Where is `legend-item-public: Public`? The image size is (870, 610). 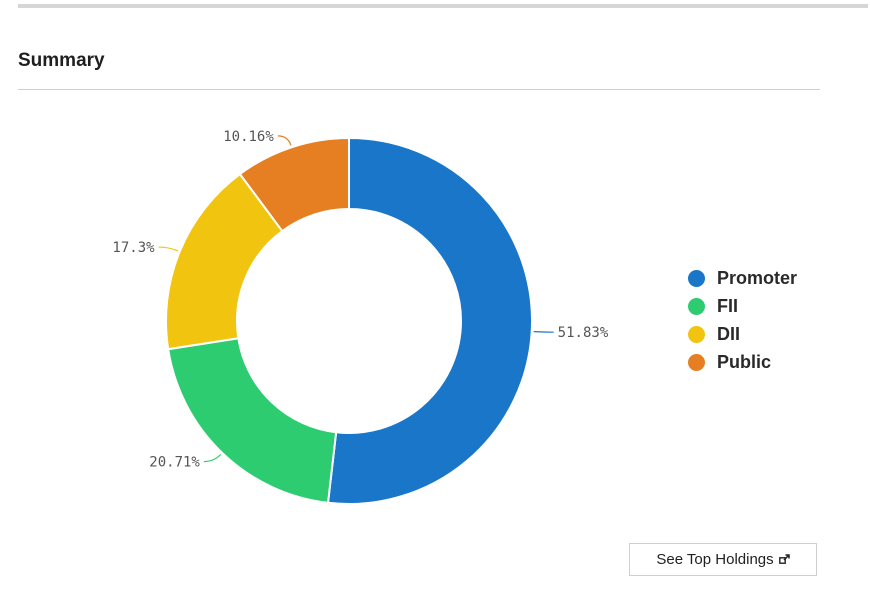 legend-item-public: Public is located at coordinates (742, 362).